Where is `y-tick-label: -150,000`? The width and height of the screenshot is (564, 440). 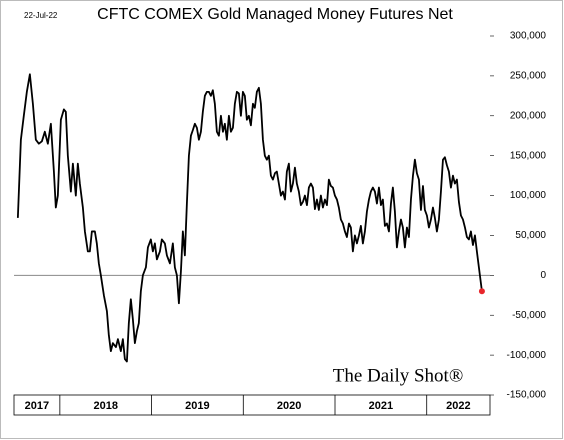
y-tick-label: -150,000 is located at coordinates (527, 395).